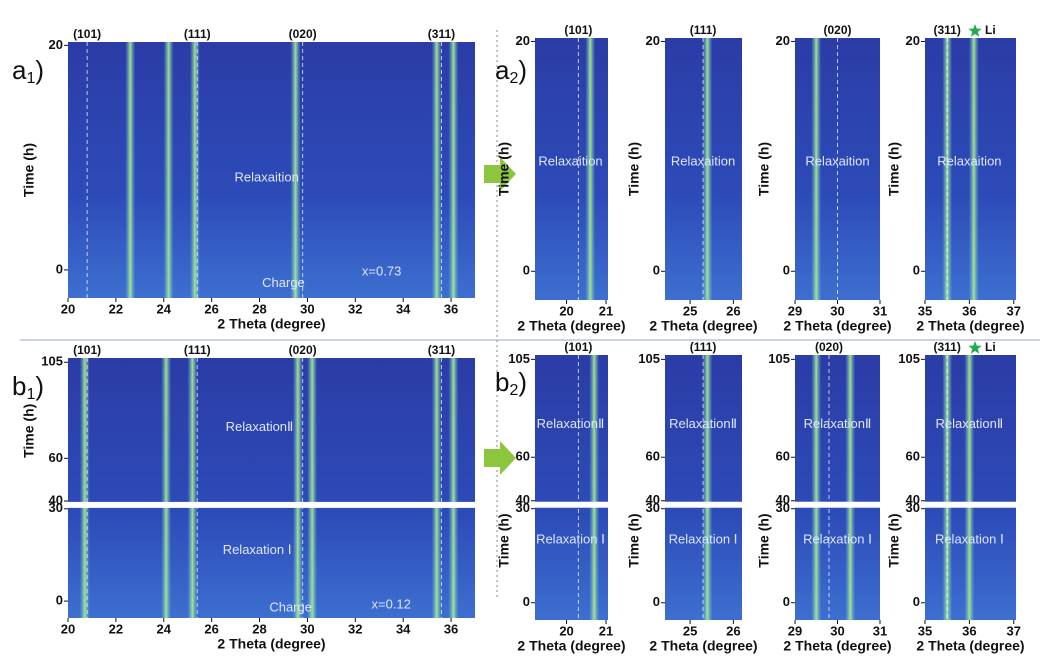 Image resolution: width=1057 pixels, height=665 pixels. What do you see at coordinates (283, 282) in the screenshot?
I see `annotation: Charge` at bounding box center [283, 282].